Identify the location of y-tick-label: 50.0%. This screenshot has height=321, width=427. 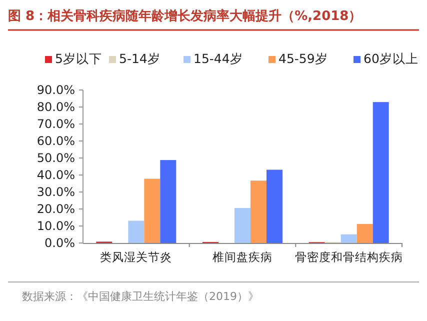
(55, 158).